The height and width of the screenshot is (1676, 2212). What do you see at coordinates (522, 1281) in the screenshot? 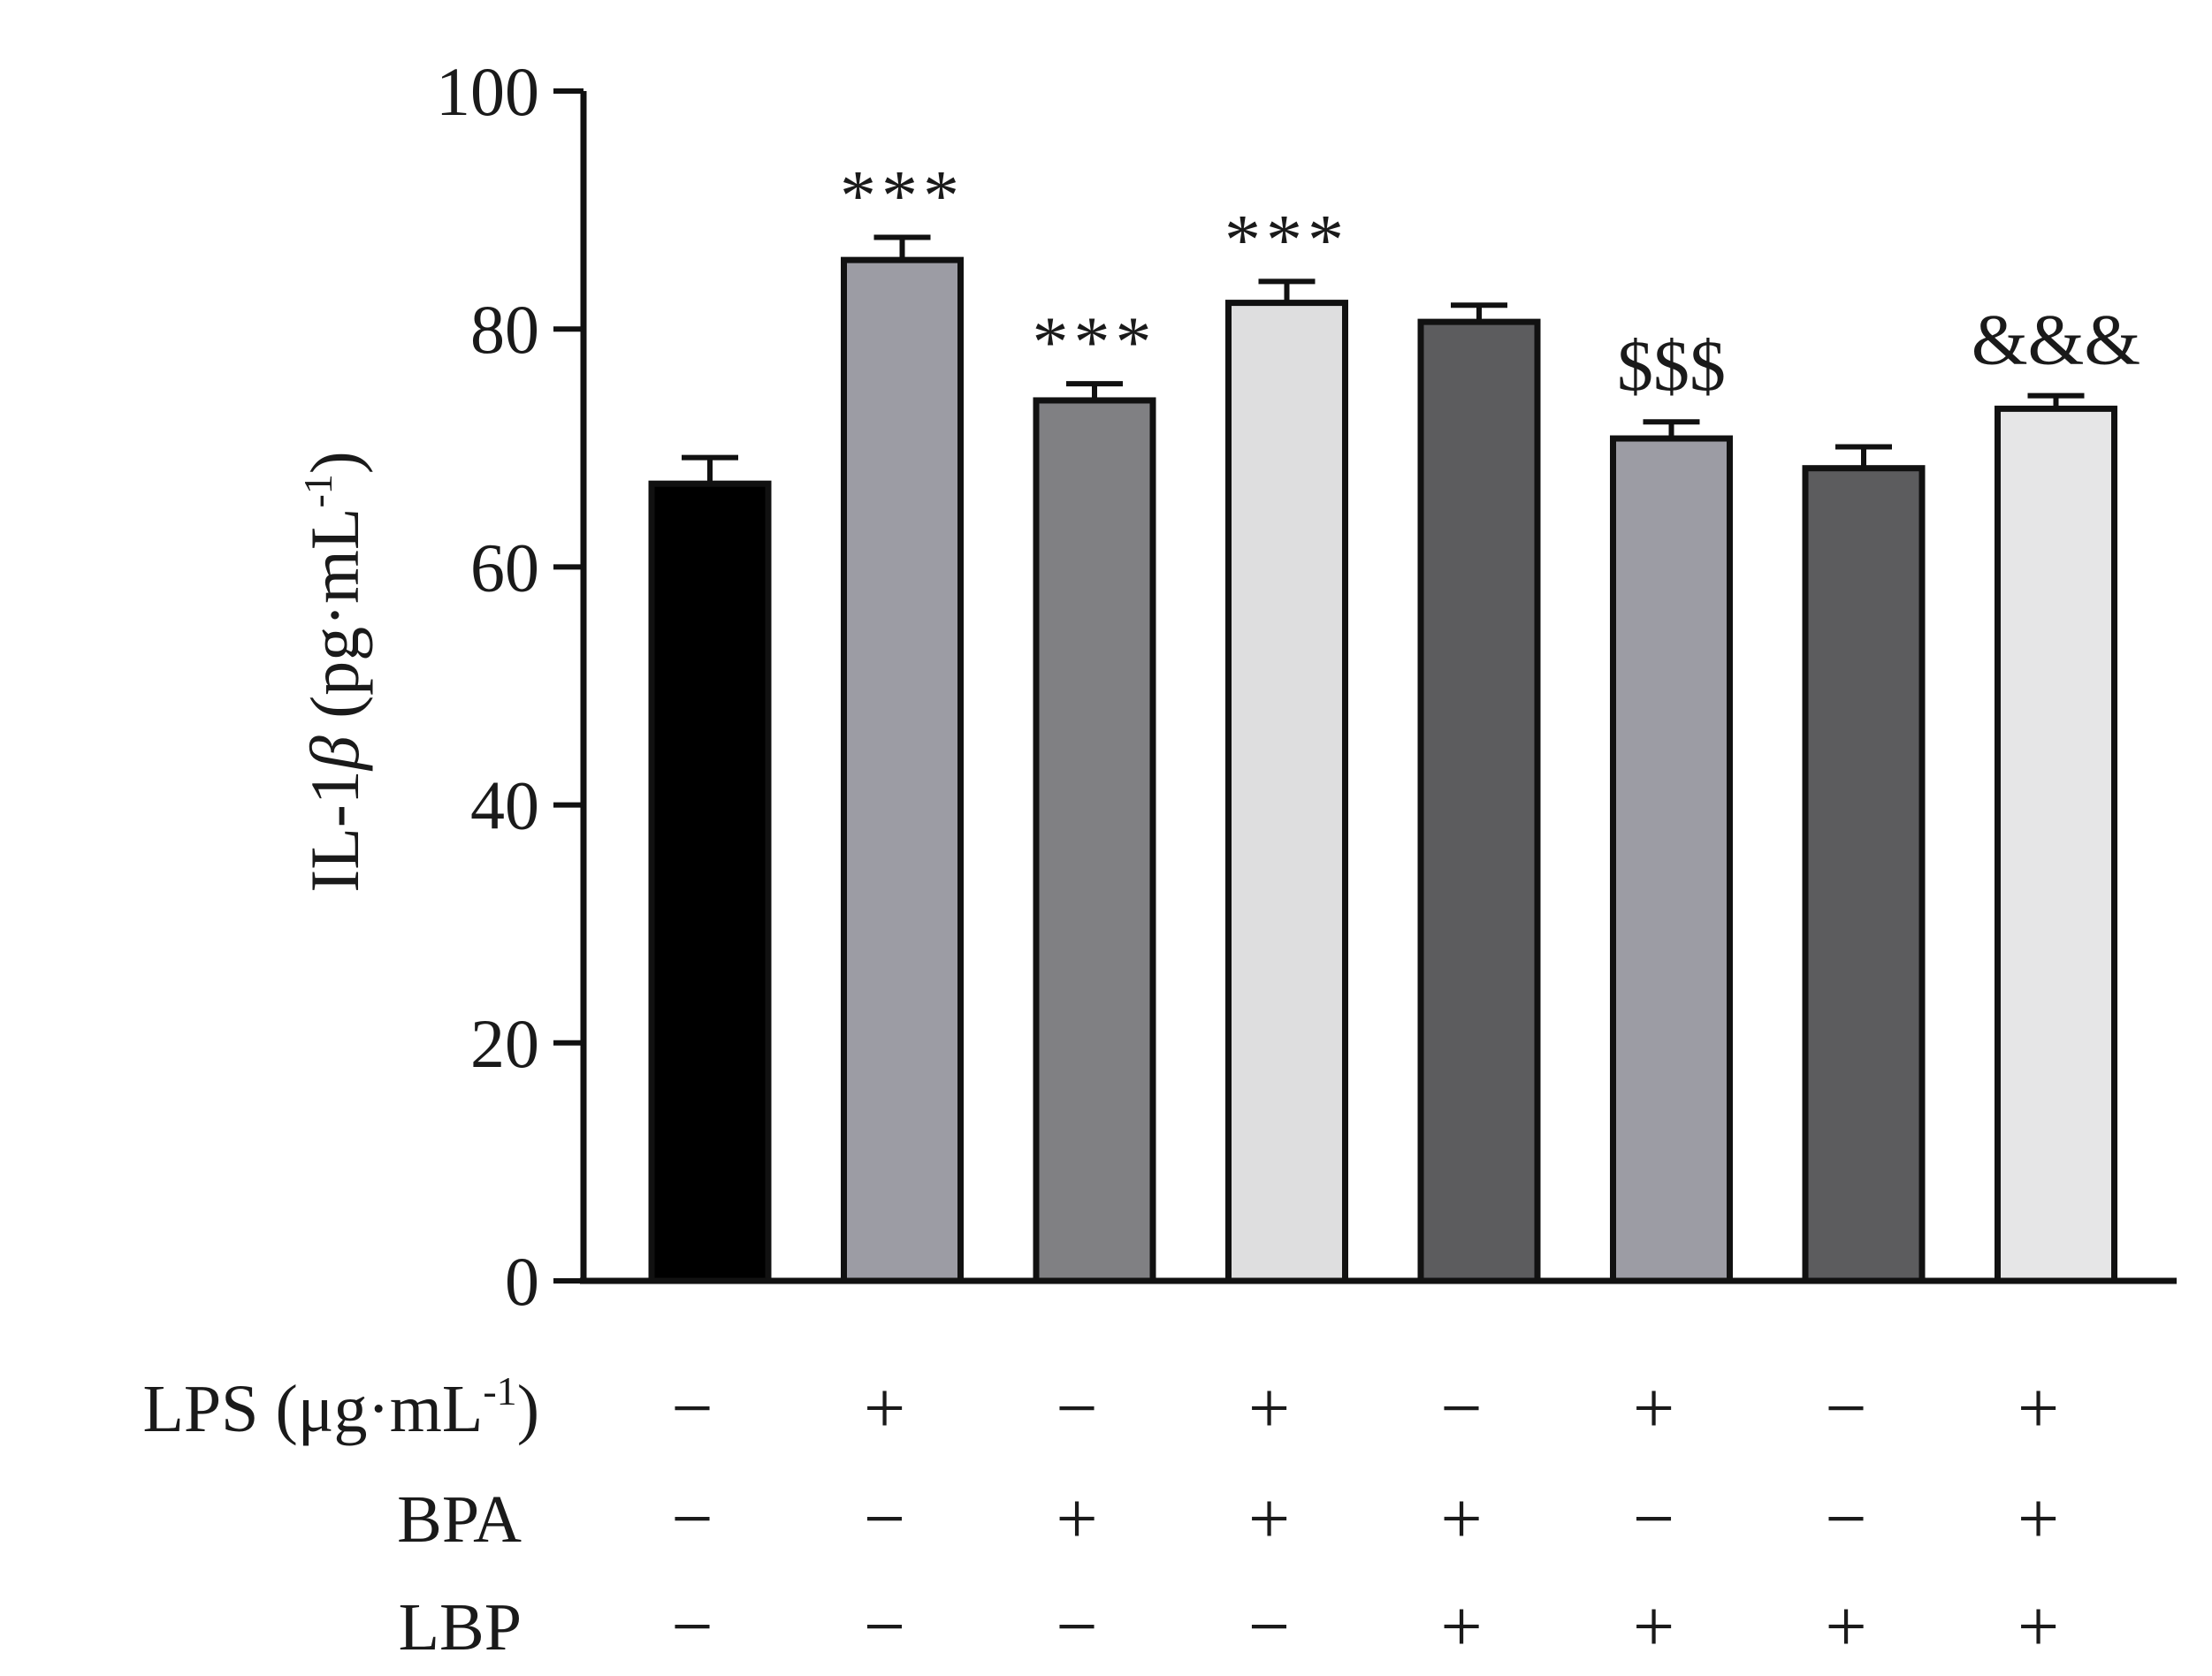
I see `y-tick-label: 0` at bounding box center [522, 1281].